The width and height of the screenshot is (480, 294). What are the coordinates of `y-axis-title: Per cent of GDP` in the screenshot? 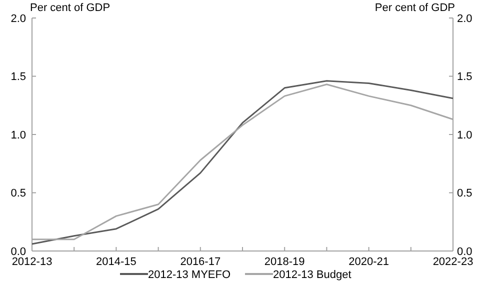 It's located at (70, 8).